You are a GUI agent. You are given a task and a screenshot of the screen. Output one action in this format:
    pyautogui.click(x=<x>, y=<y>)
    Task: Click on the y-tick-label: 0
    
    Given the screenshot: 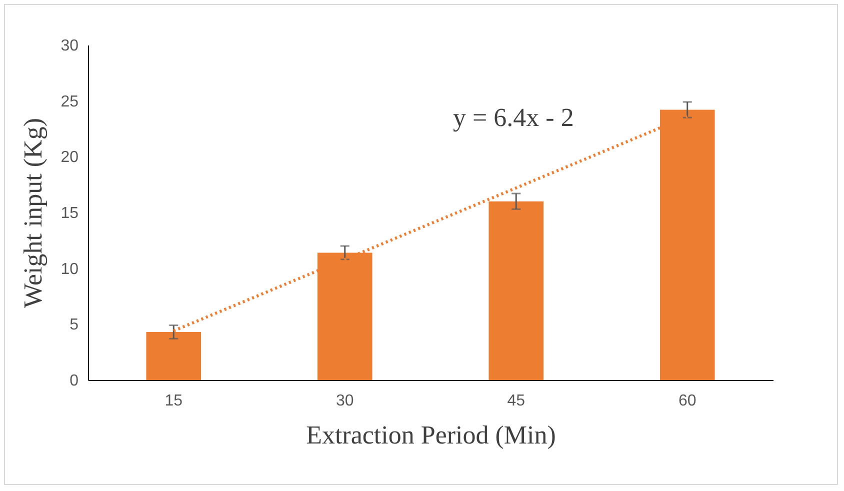 What is the action you would take?
    pyautogui.click(x=74, y=381)
    